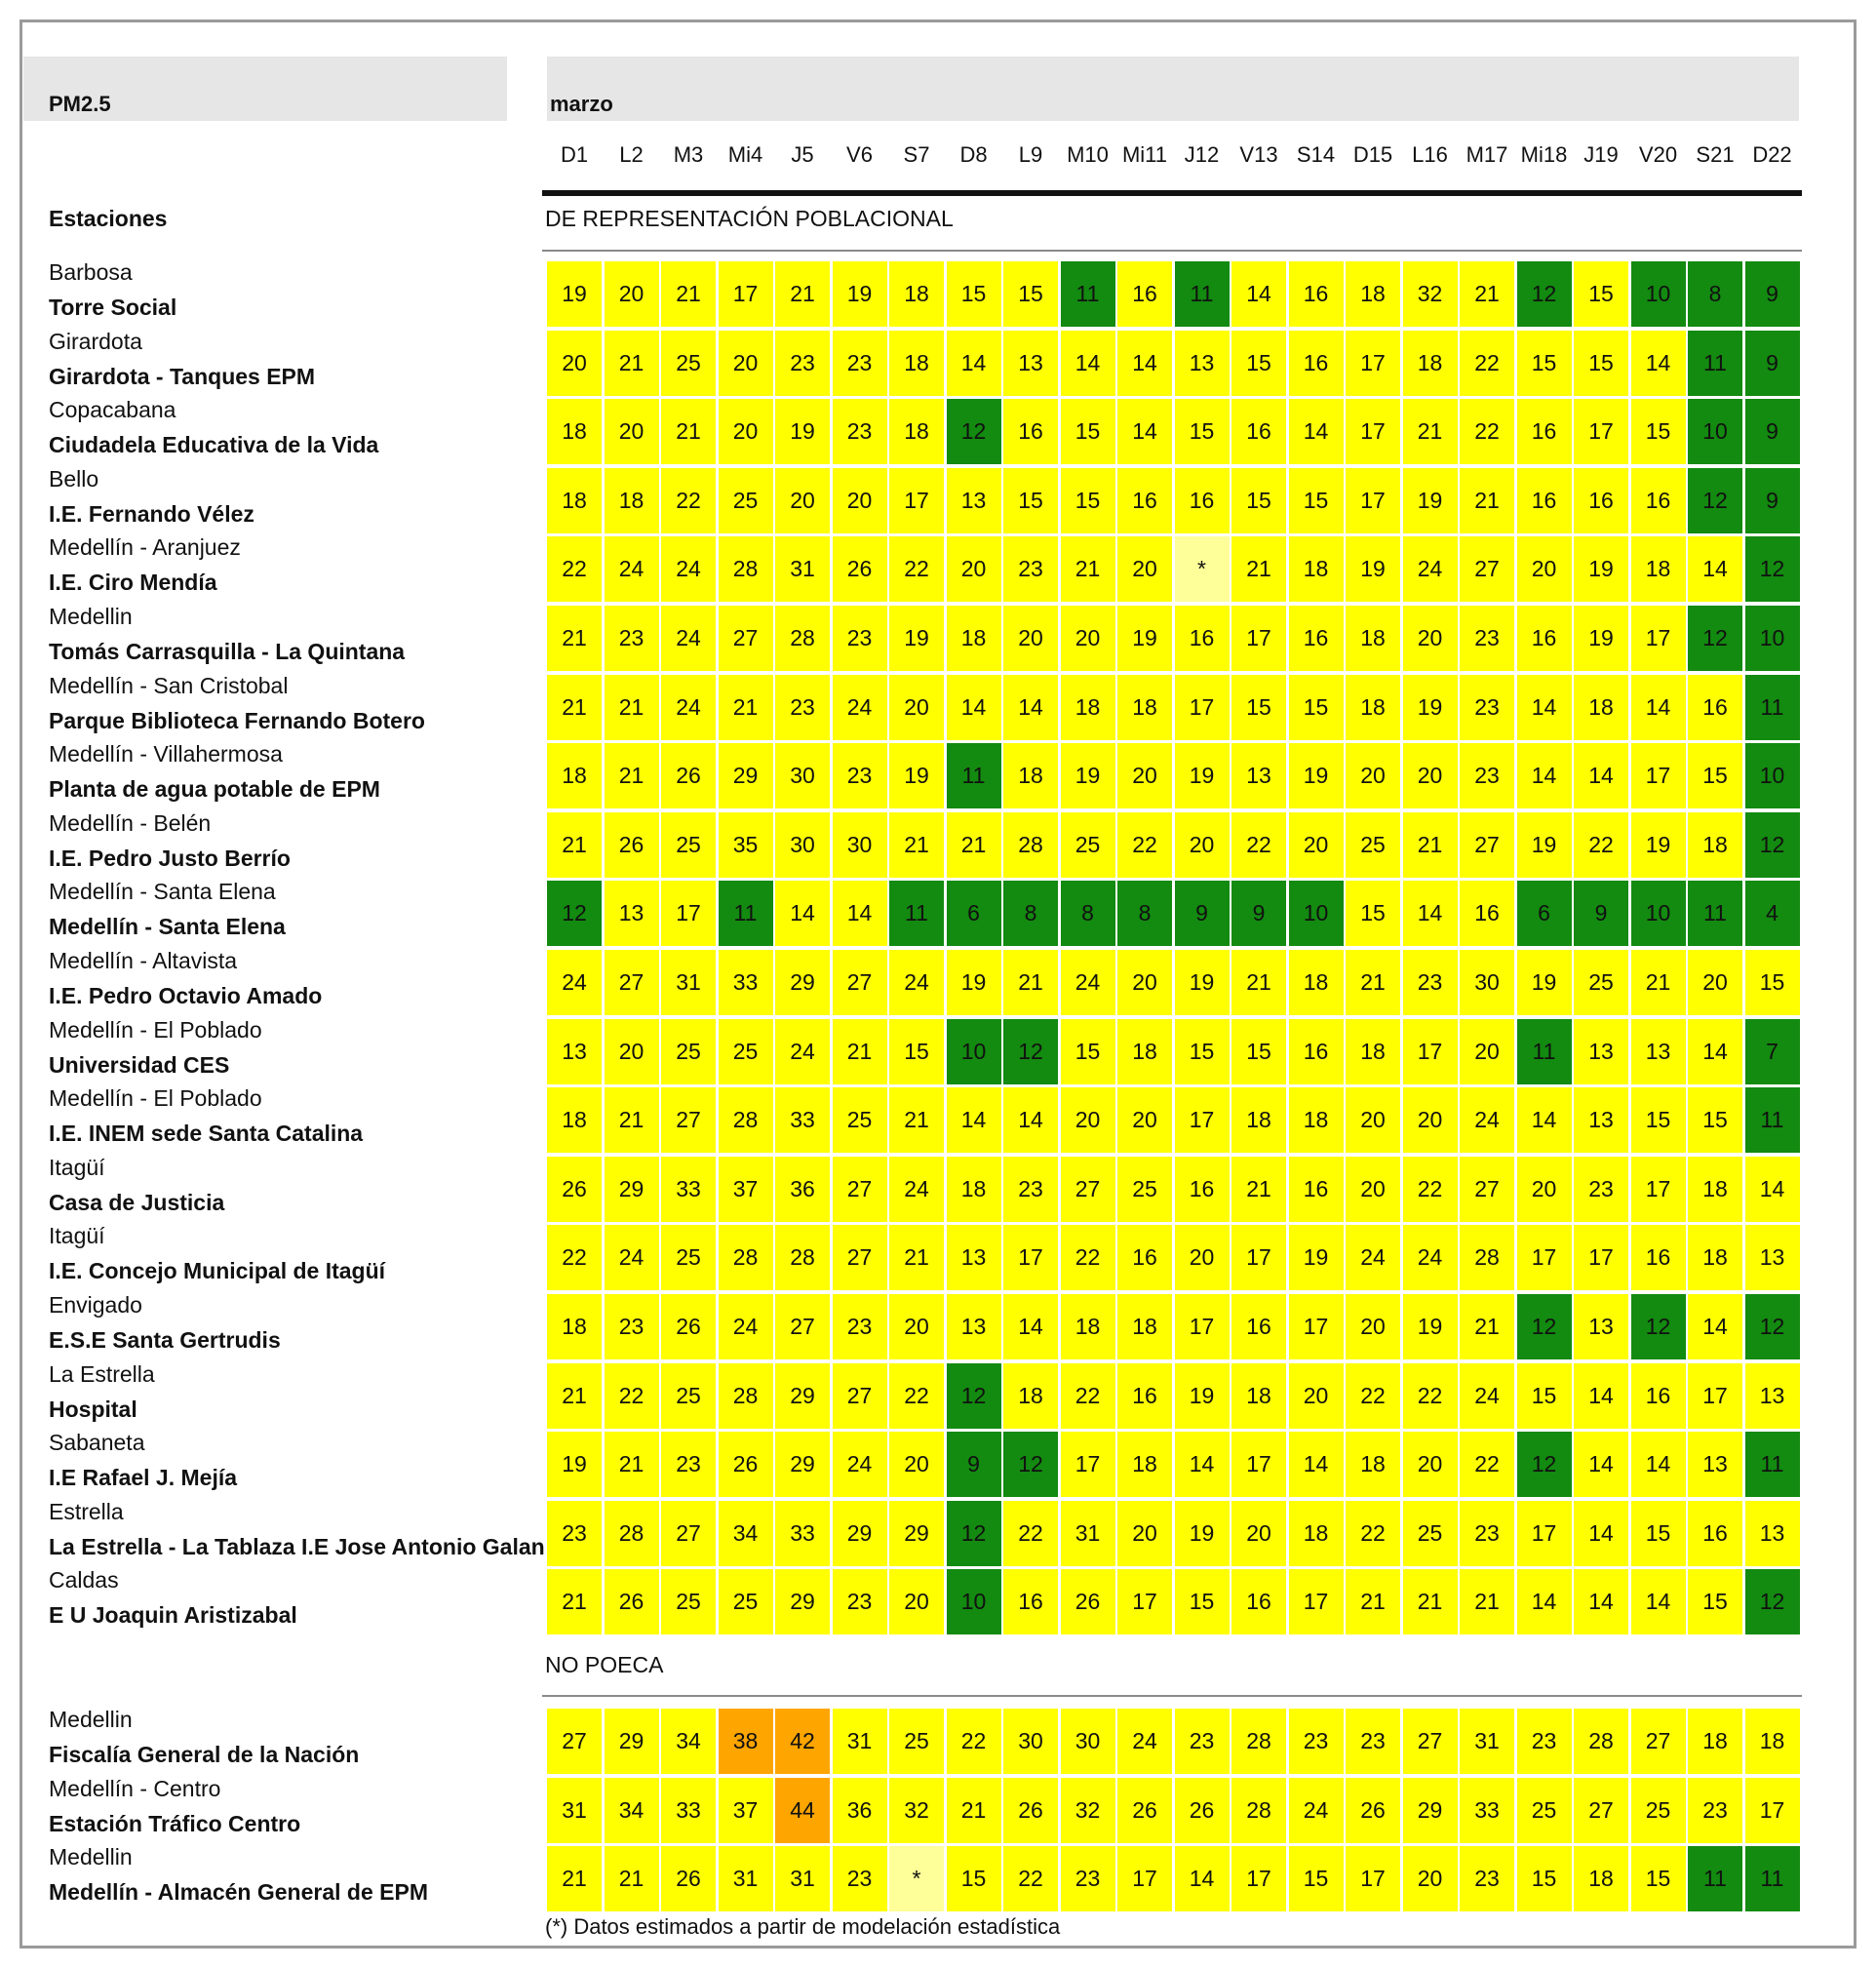 The image size is (1876, 1968). Describe the element at coordinates (802, 1189) in the screenshot. I see `data-cell: 36` at that location.